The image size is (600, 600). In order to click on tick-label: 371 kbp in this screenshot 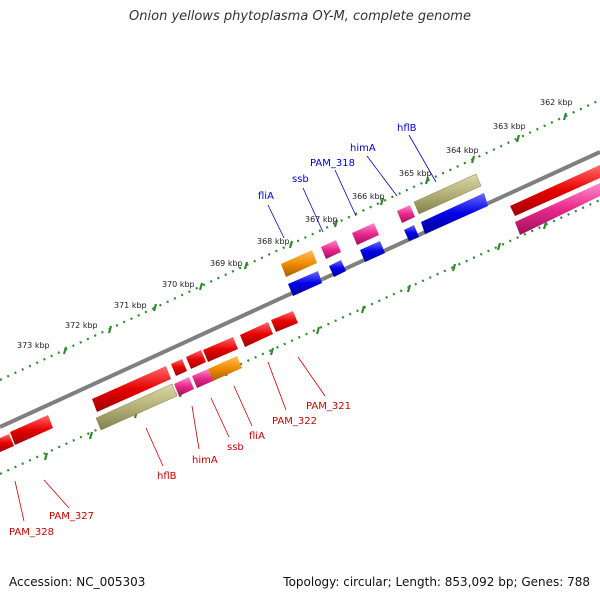, I will do `click(130, 305)`.